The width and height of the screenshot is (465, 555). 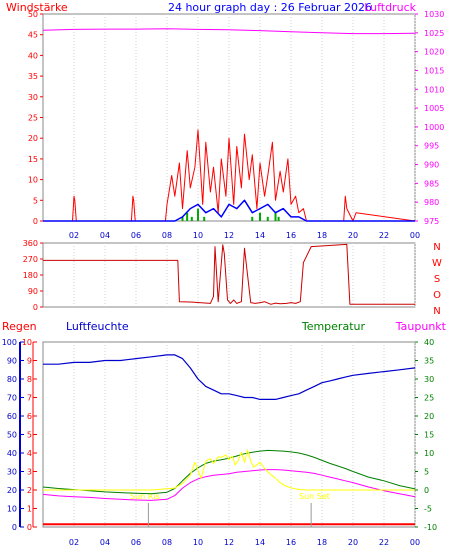 I want to click on panel1-left-tick-label: 0, so click(x=35, y=221).